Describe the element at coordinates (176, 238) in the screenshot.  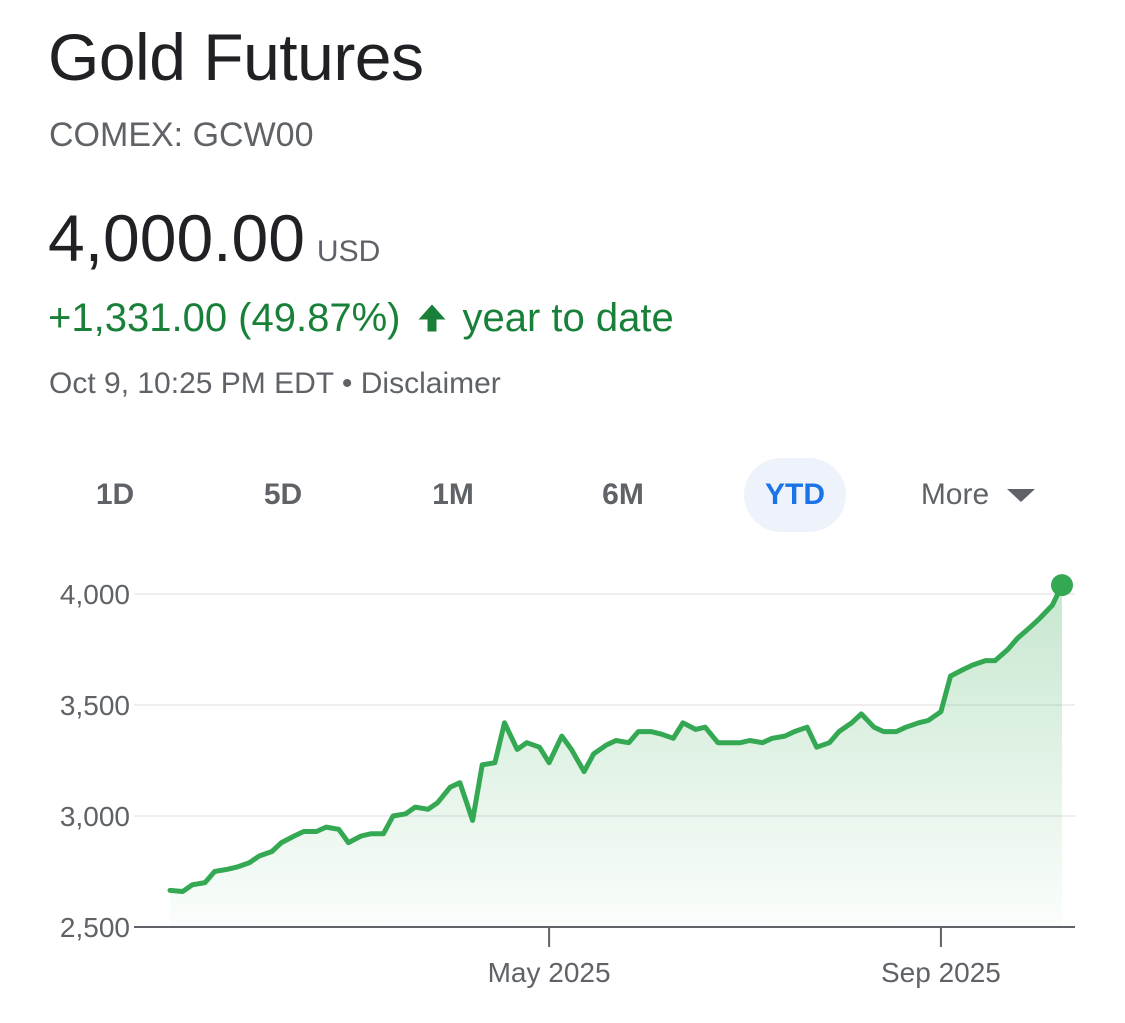
I see `current-price: 4,000.00` at that location.